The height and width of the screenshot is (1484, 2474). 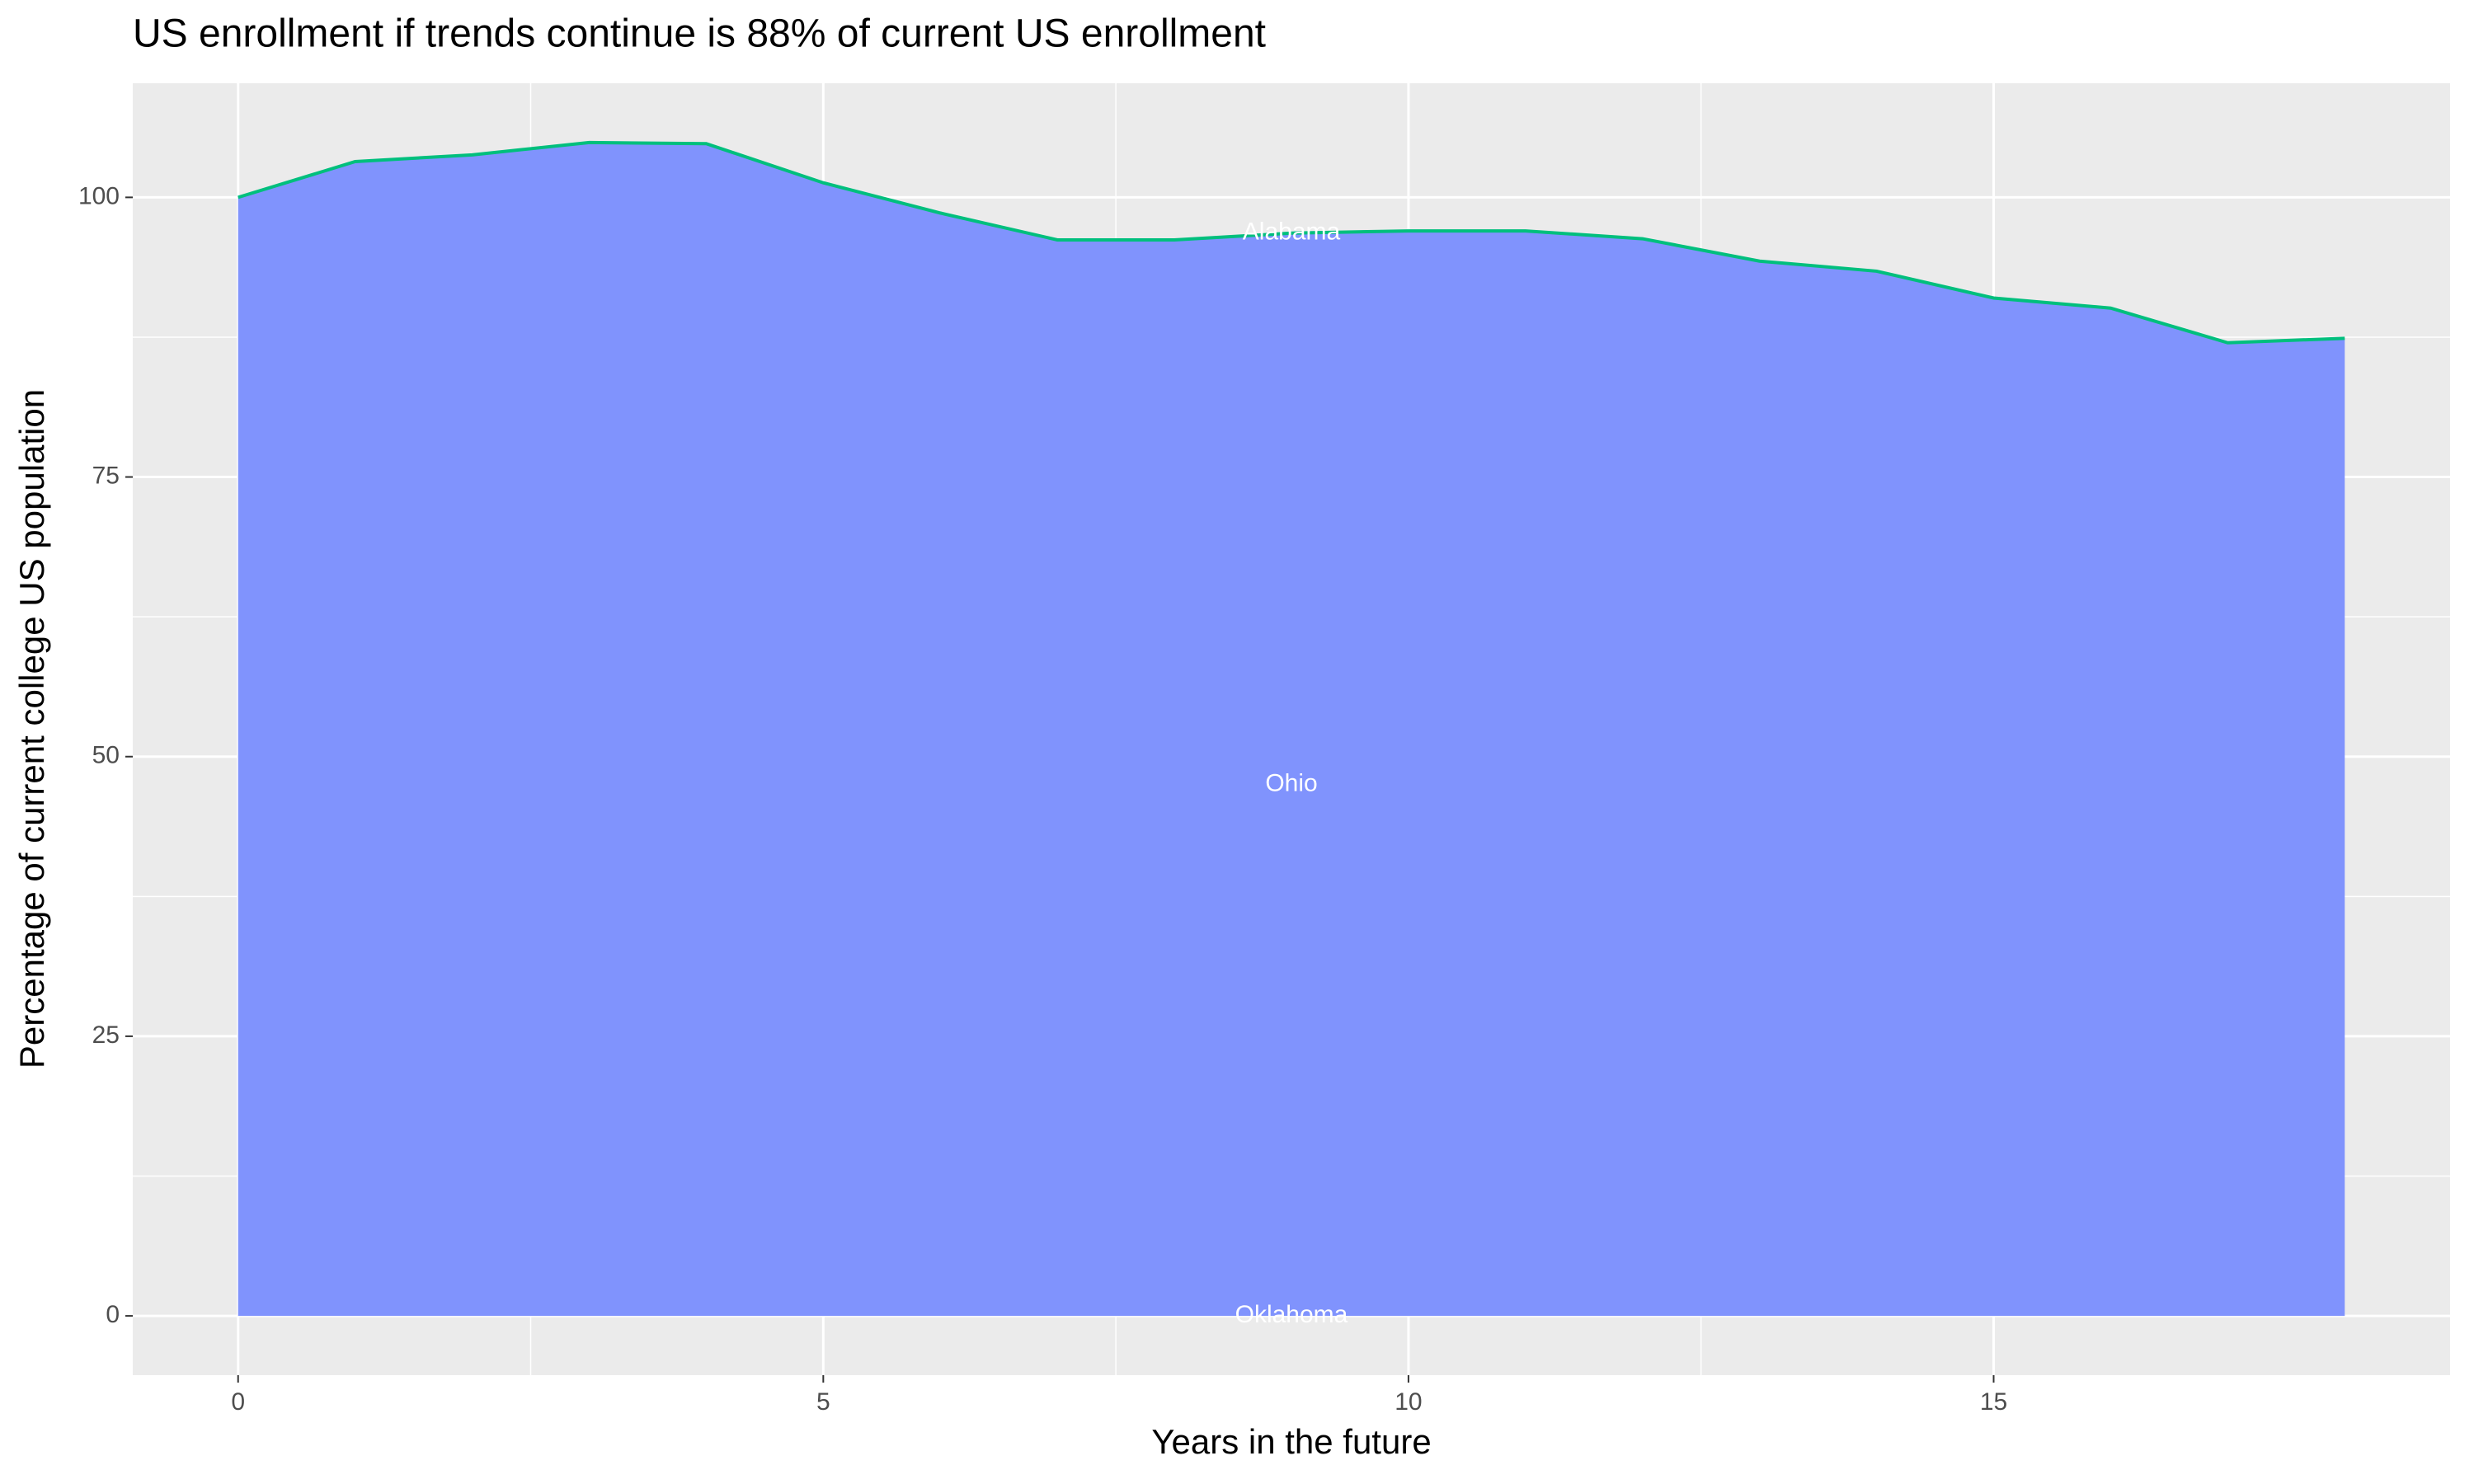 What do you see at coordinates (1291, 1314) in the screenshot?
I see `annotation: Oklahoma` at bounding box center [1291, 1314].